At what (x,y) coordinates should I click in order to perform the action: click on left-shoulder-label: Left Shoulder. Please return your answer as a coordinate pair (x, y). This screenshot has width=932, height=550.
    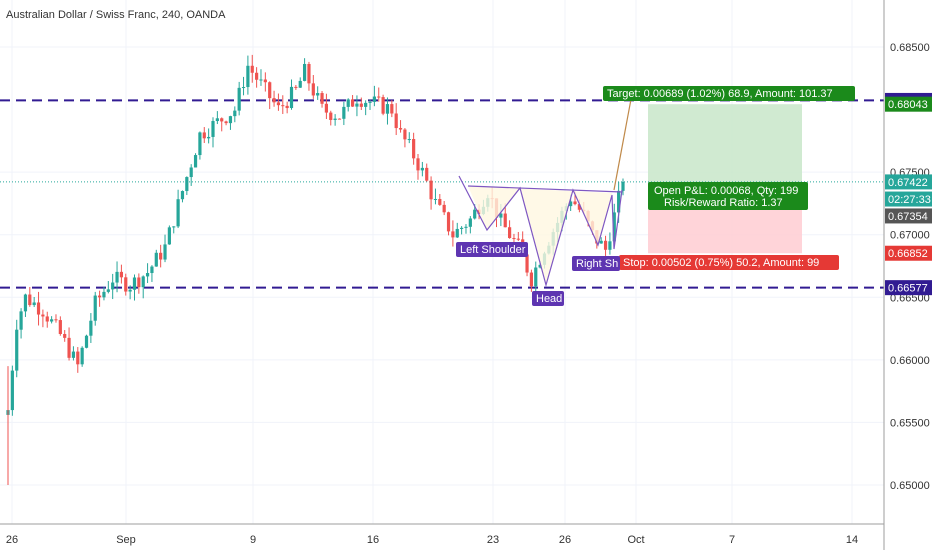
    Looking at the image, I should click on (493, 250).